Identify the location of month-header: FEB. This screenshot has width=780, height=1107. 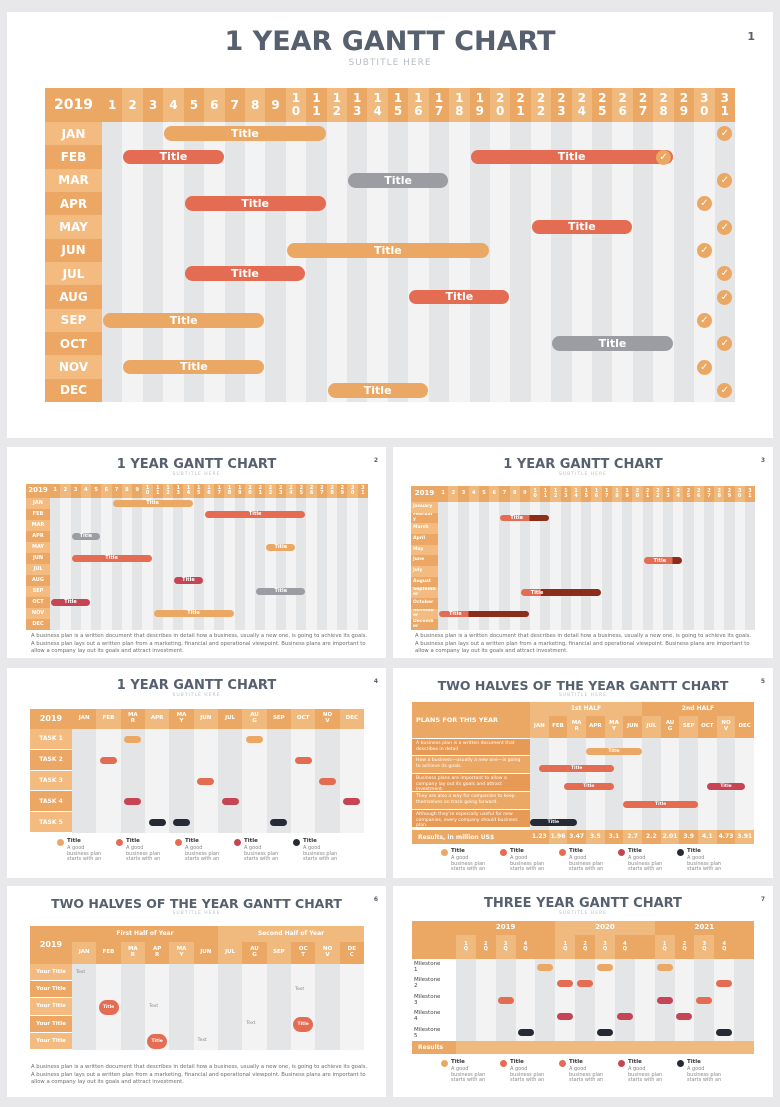
(108, 719).